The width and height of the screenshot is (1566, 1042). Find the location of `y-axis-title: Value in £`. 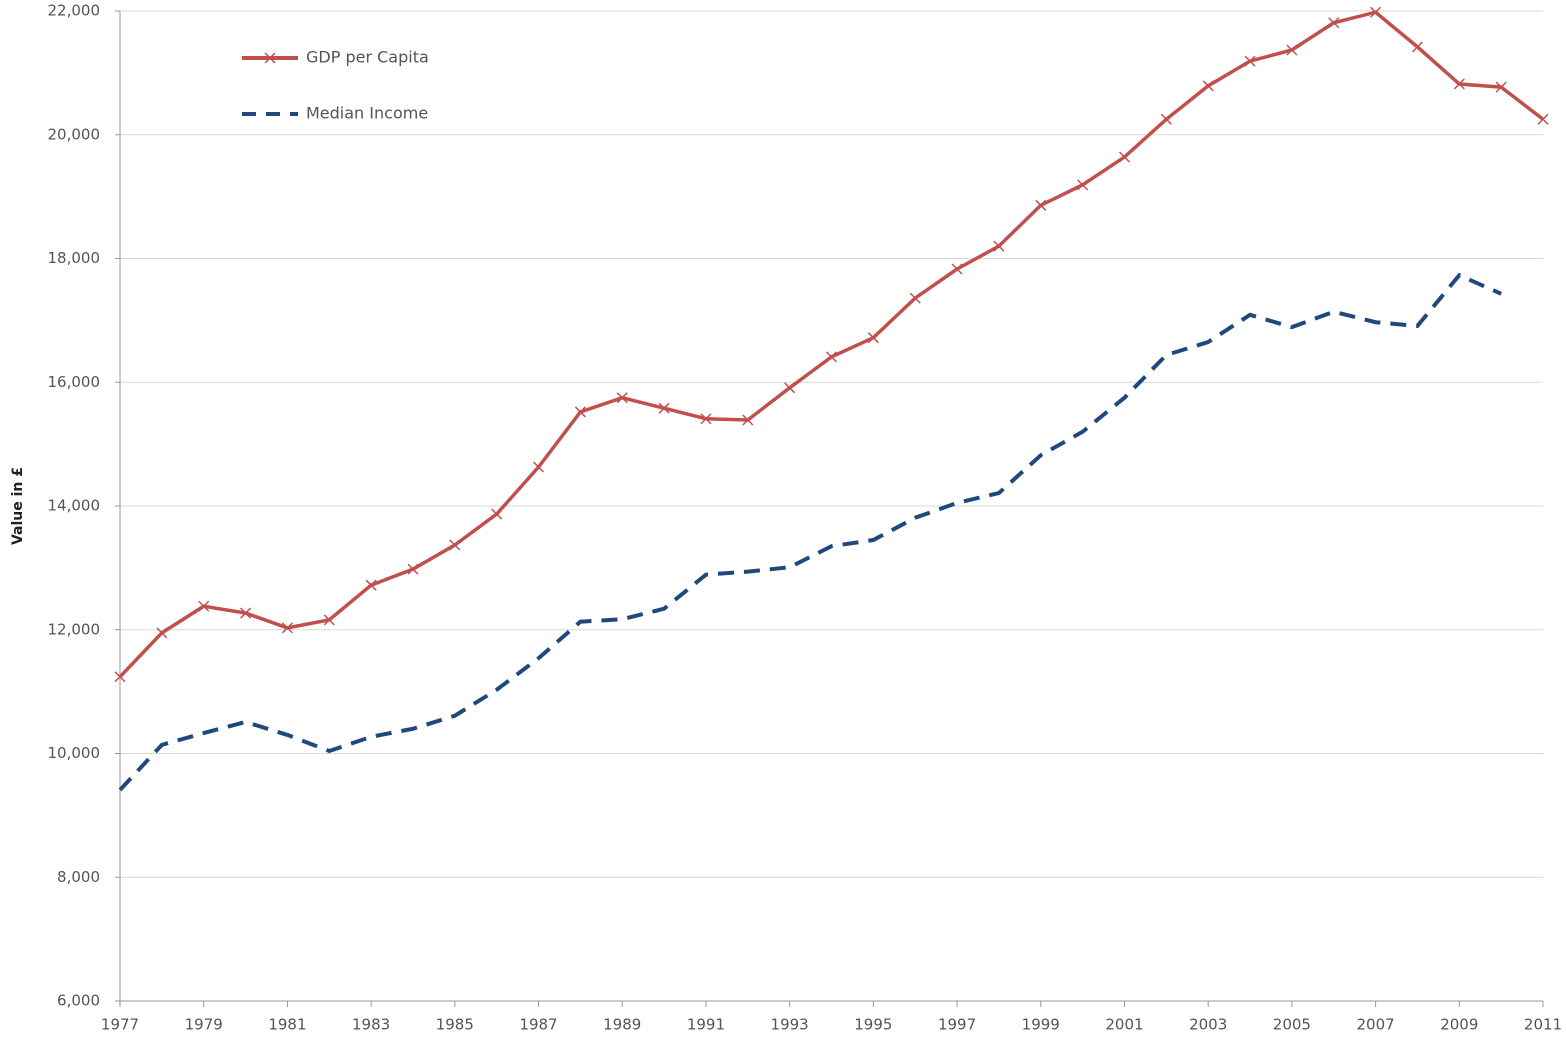

y-axis-title: Value in £ is located at coordinates (18, 506).